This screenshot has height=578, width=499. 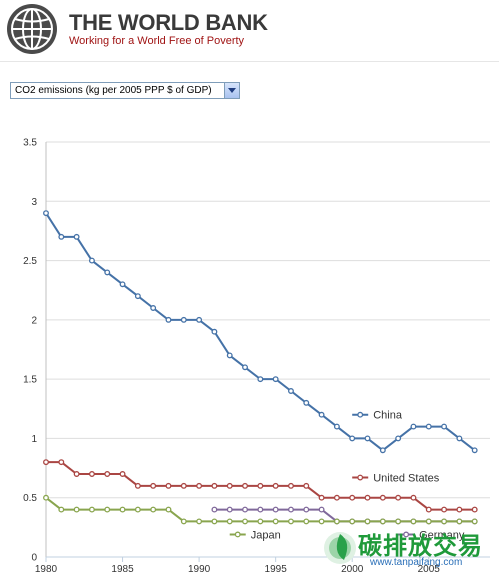 What do you see at coordinates (199, 569) in the screenshot?
I see `x-tick-label: 1990` at bounding box center [199, 569].